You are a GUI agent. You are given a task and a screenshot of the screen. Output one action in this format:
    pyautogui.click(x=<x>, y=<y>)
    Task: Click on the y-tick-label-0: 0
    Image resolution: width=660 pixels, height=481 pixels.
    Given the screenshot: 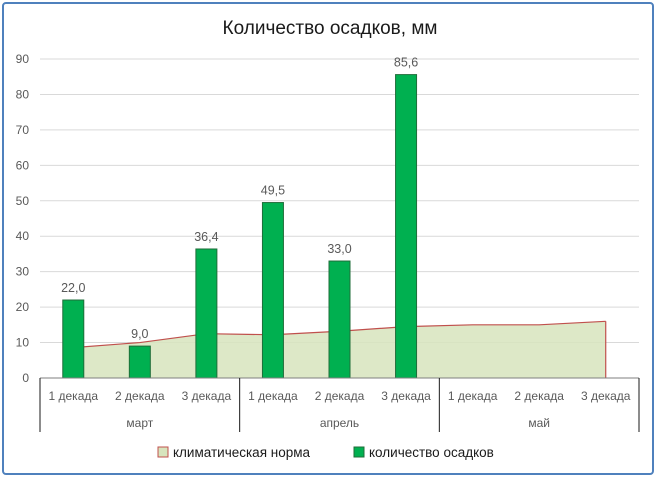 What is the action you would take?
    pyautogui.click(x=25, y=378)
    